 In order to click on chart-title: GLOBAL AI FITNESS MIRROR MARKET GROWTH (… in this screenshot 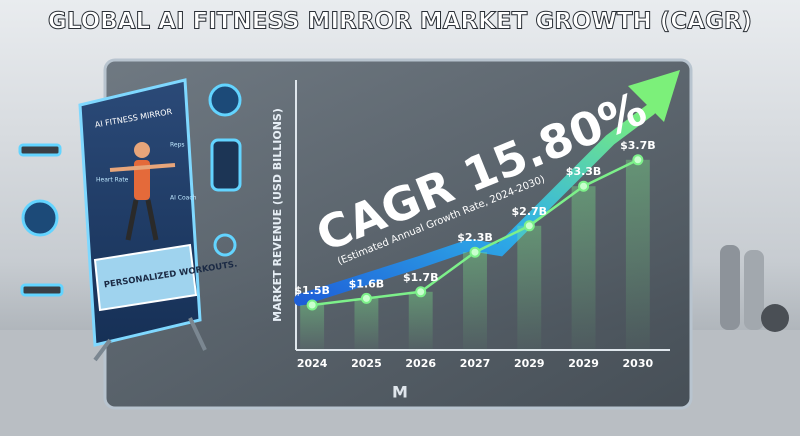, I will do `click(400, 22)`.